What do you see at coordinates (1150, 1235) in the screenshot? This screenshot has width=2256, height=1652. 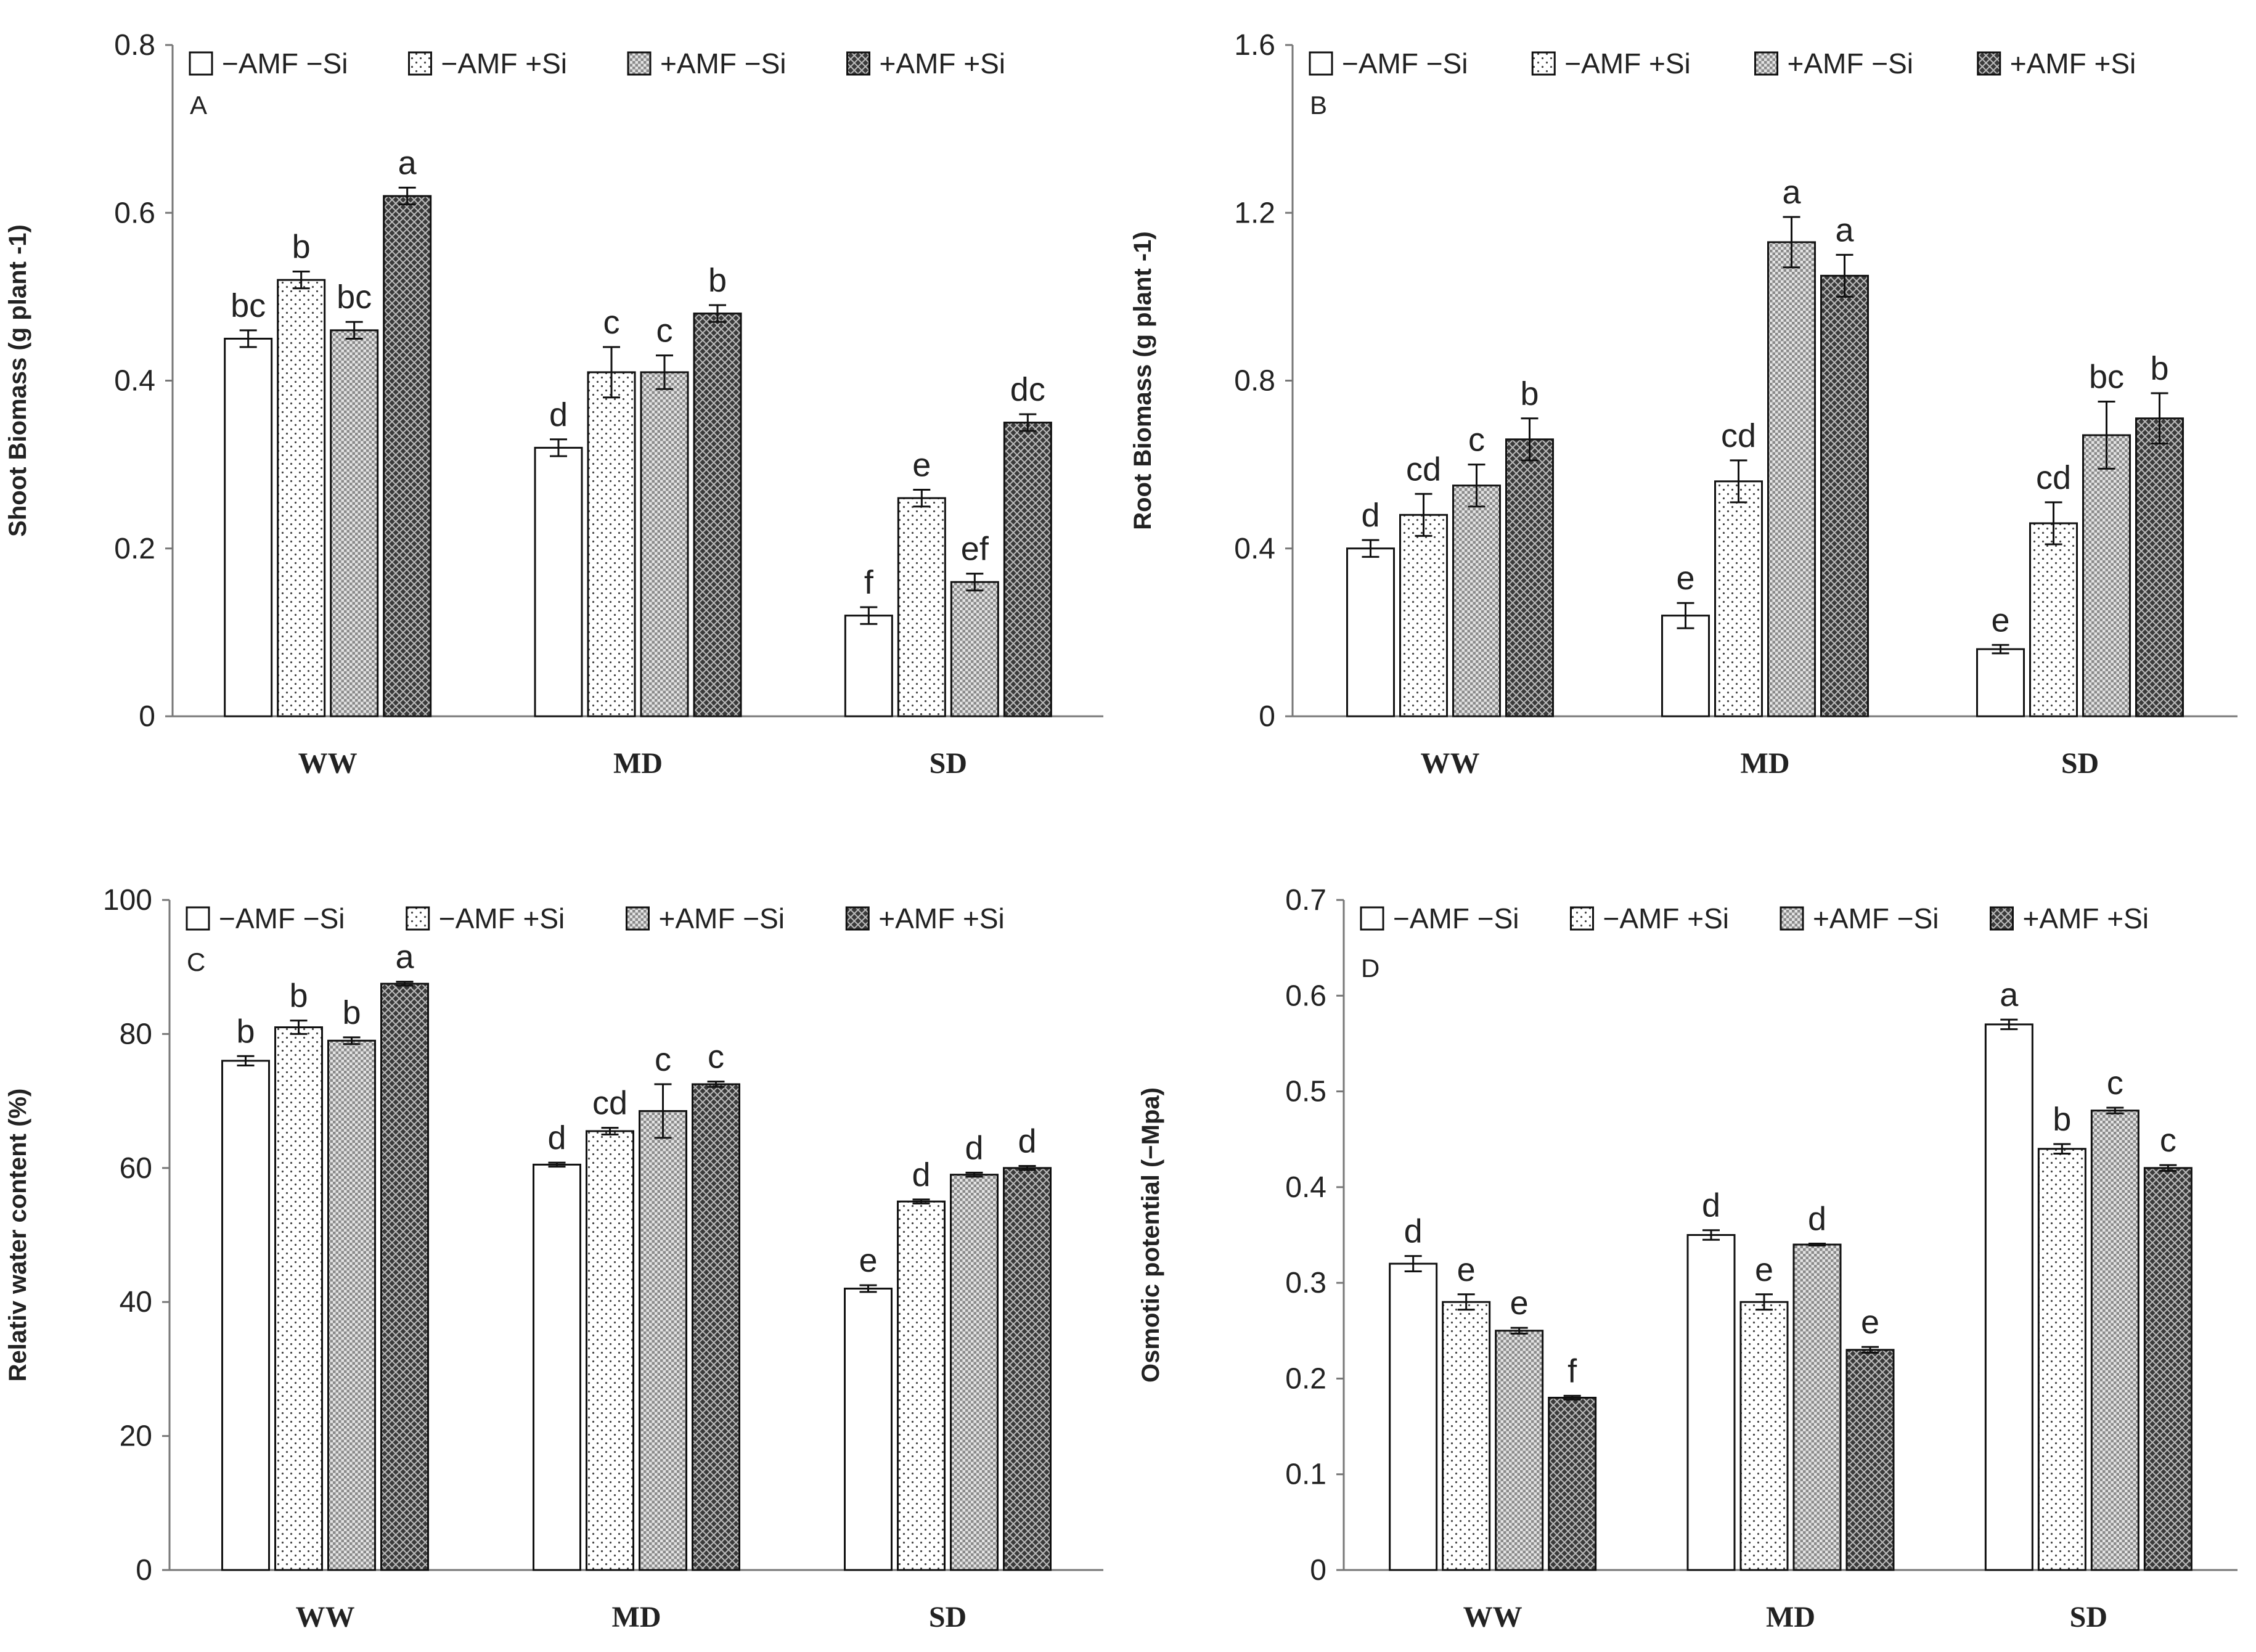 I see `y-axis-title: Osmotic potential (−Mpa)` at bounding box center [1150, 1235].